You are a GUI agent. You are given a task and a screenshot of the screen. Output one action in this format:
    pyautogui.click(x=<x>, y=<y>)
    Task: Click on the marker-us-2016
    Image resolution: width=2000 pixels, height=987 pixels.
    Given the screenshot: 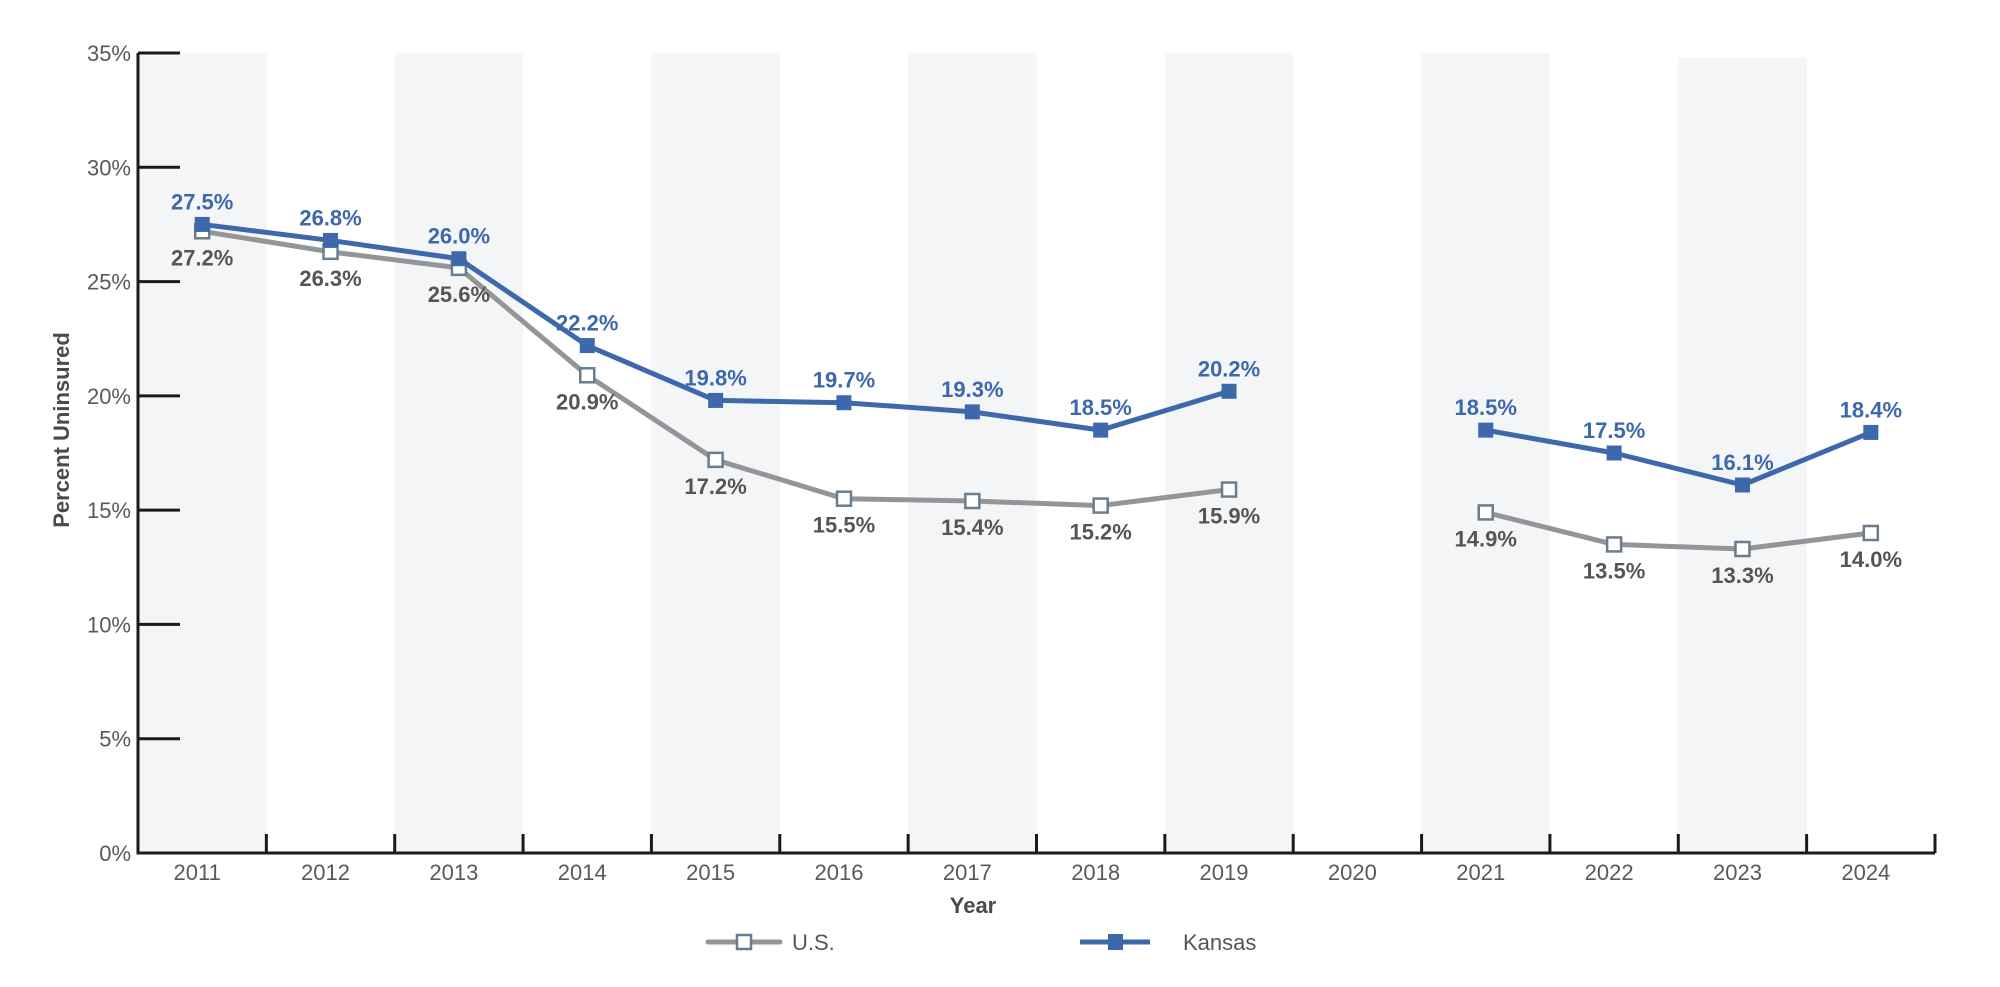 What is the action you would take?
    pyautogui.click(x=844, y=498)
    